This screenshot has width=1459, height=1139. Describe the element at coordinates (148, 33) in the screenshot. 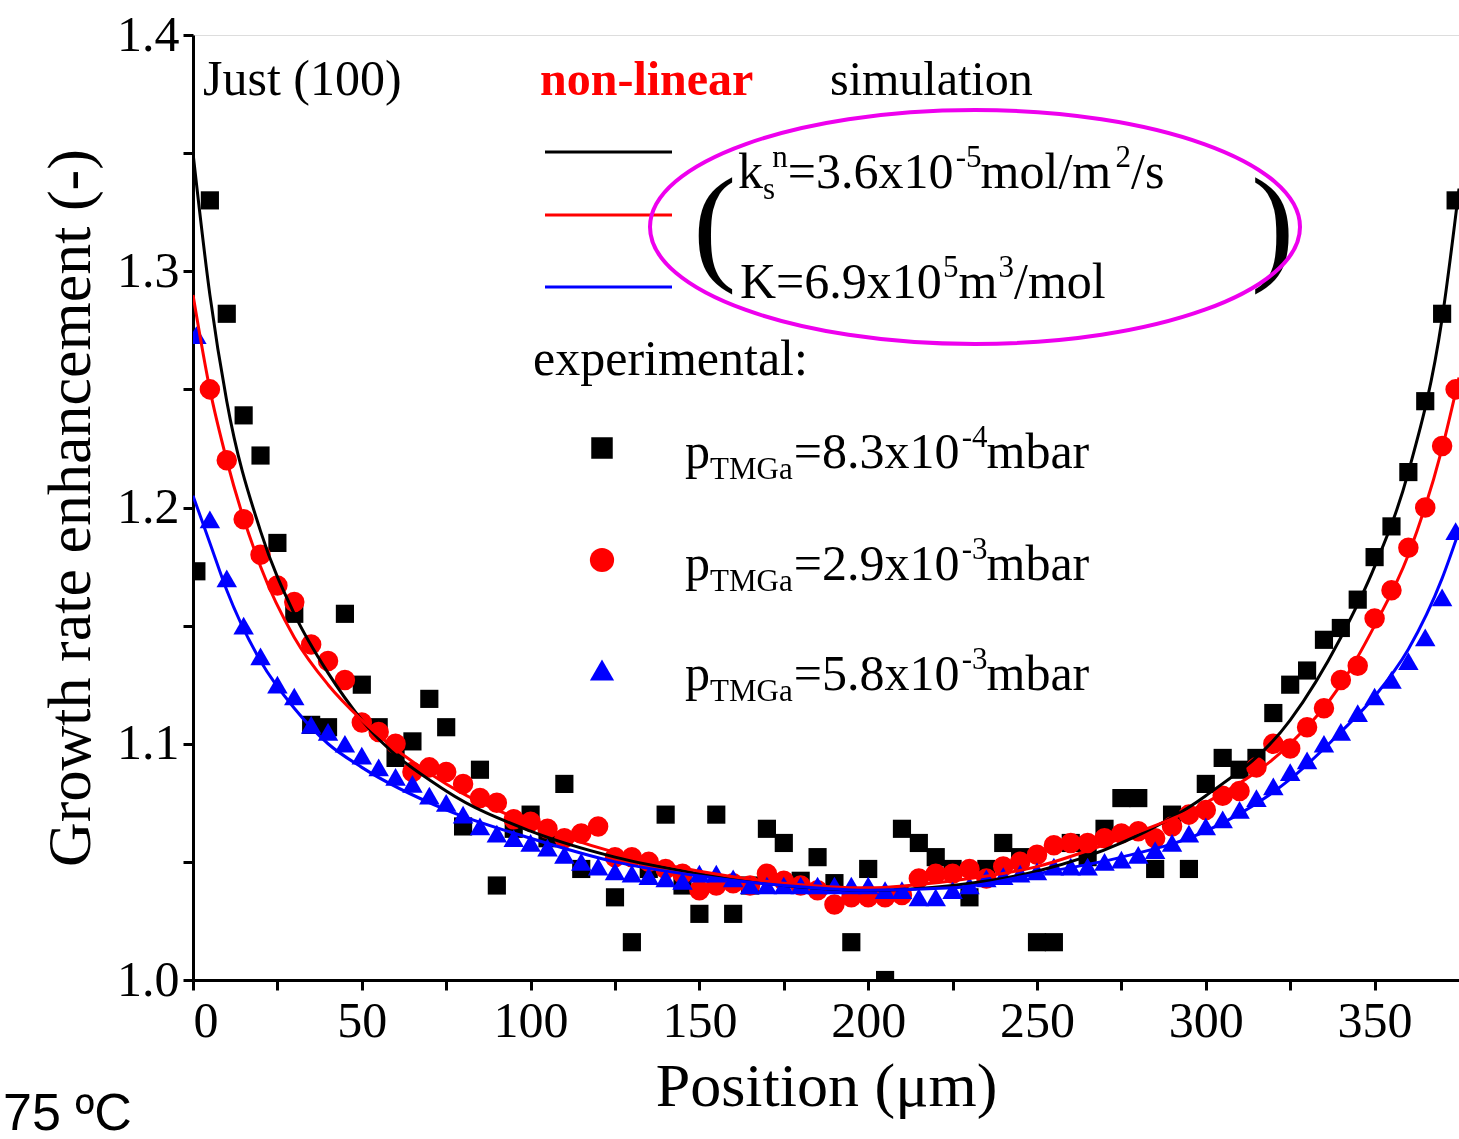

I see `y-tick-label: 1.4` at that location.